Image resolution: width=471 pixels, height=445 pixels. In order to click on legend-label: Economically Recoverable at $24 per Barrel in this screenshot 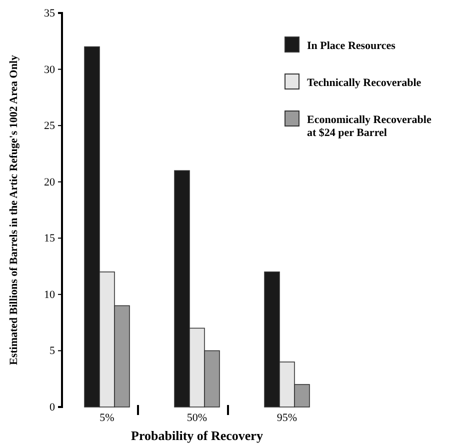, I will do `click(369, 126)`.